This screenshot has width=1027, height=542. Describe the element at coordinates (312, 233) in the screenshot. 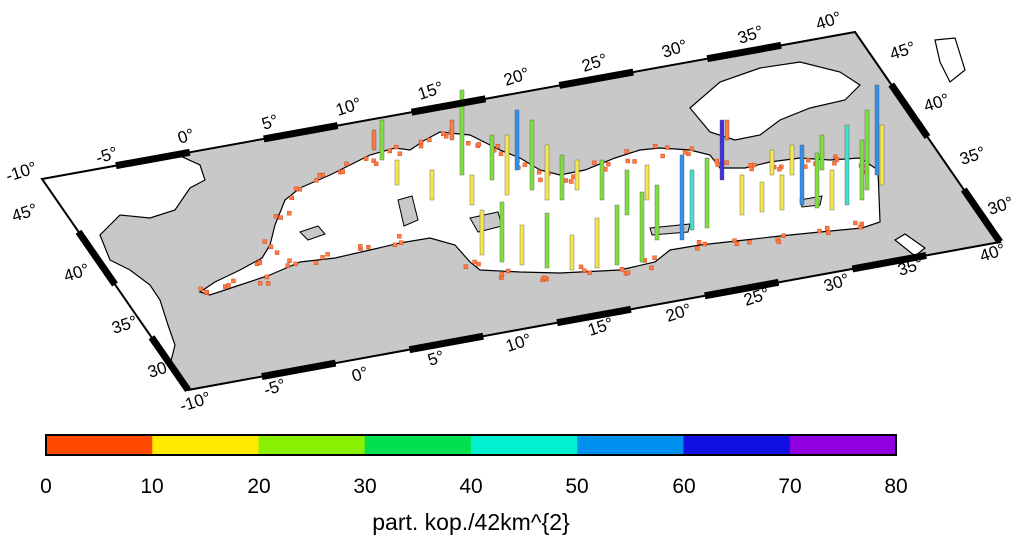

I see `balearic-islands` at that location.